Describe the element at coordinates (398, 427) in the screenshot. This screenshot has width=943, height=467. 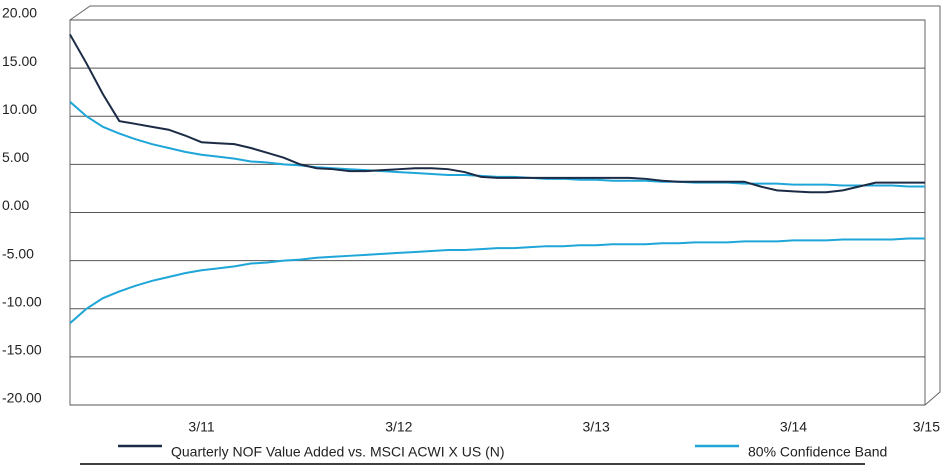
I see `x-tick-label: 3/12` at that location.